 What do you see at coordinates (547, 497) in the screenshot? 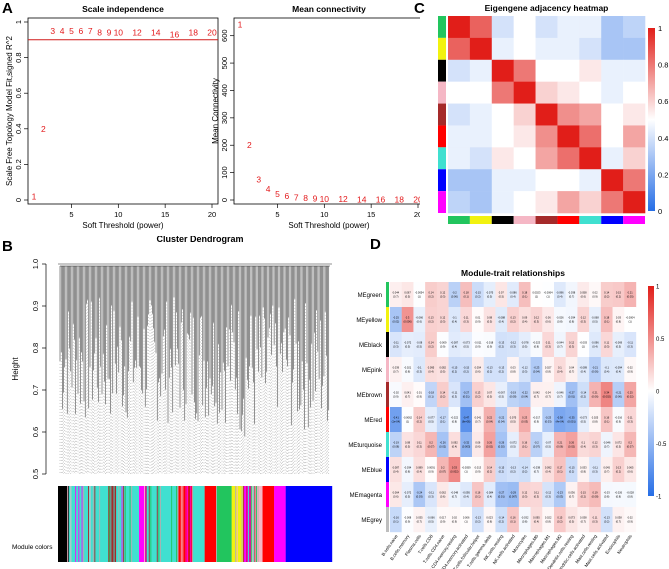
I see `trait-cell-pvalue: (0.3)` at bounding box center [547, 497].